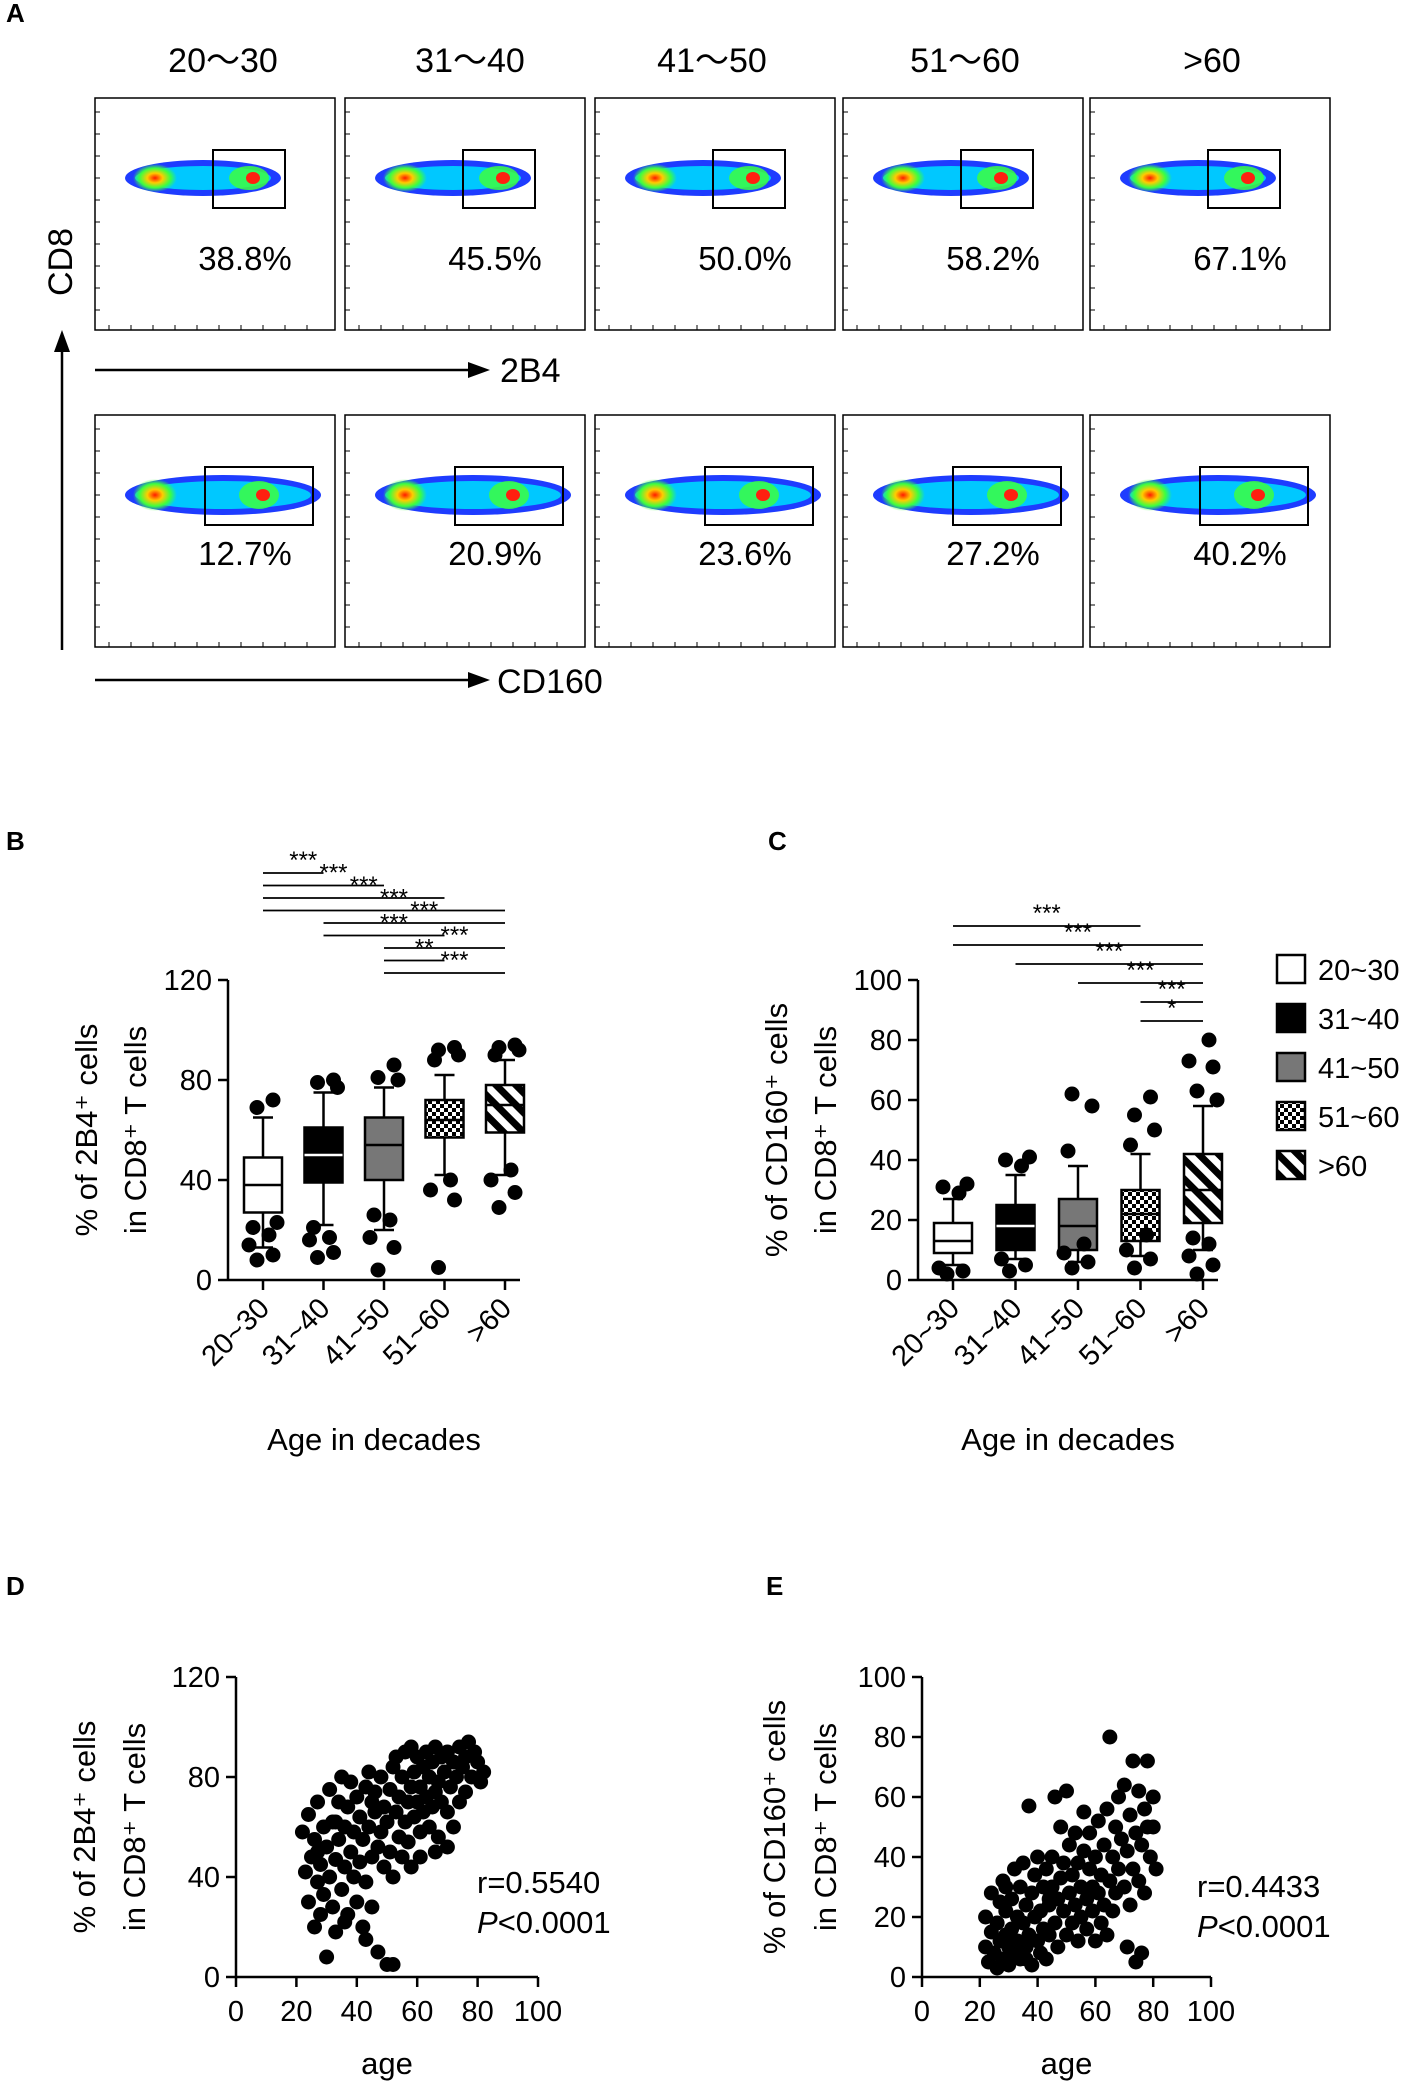 Image resolution: width=1417 pixels, height=2085 pixels. I want to click on y-tick-label: 120, so click(196, 1678).